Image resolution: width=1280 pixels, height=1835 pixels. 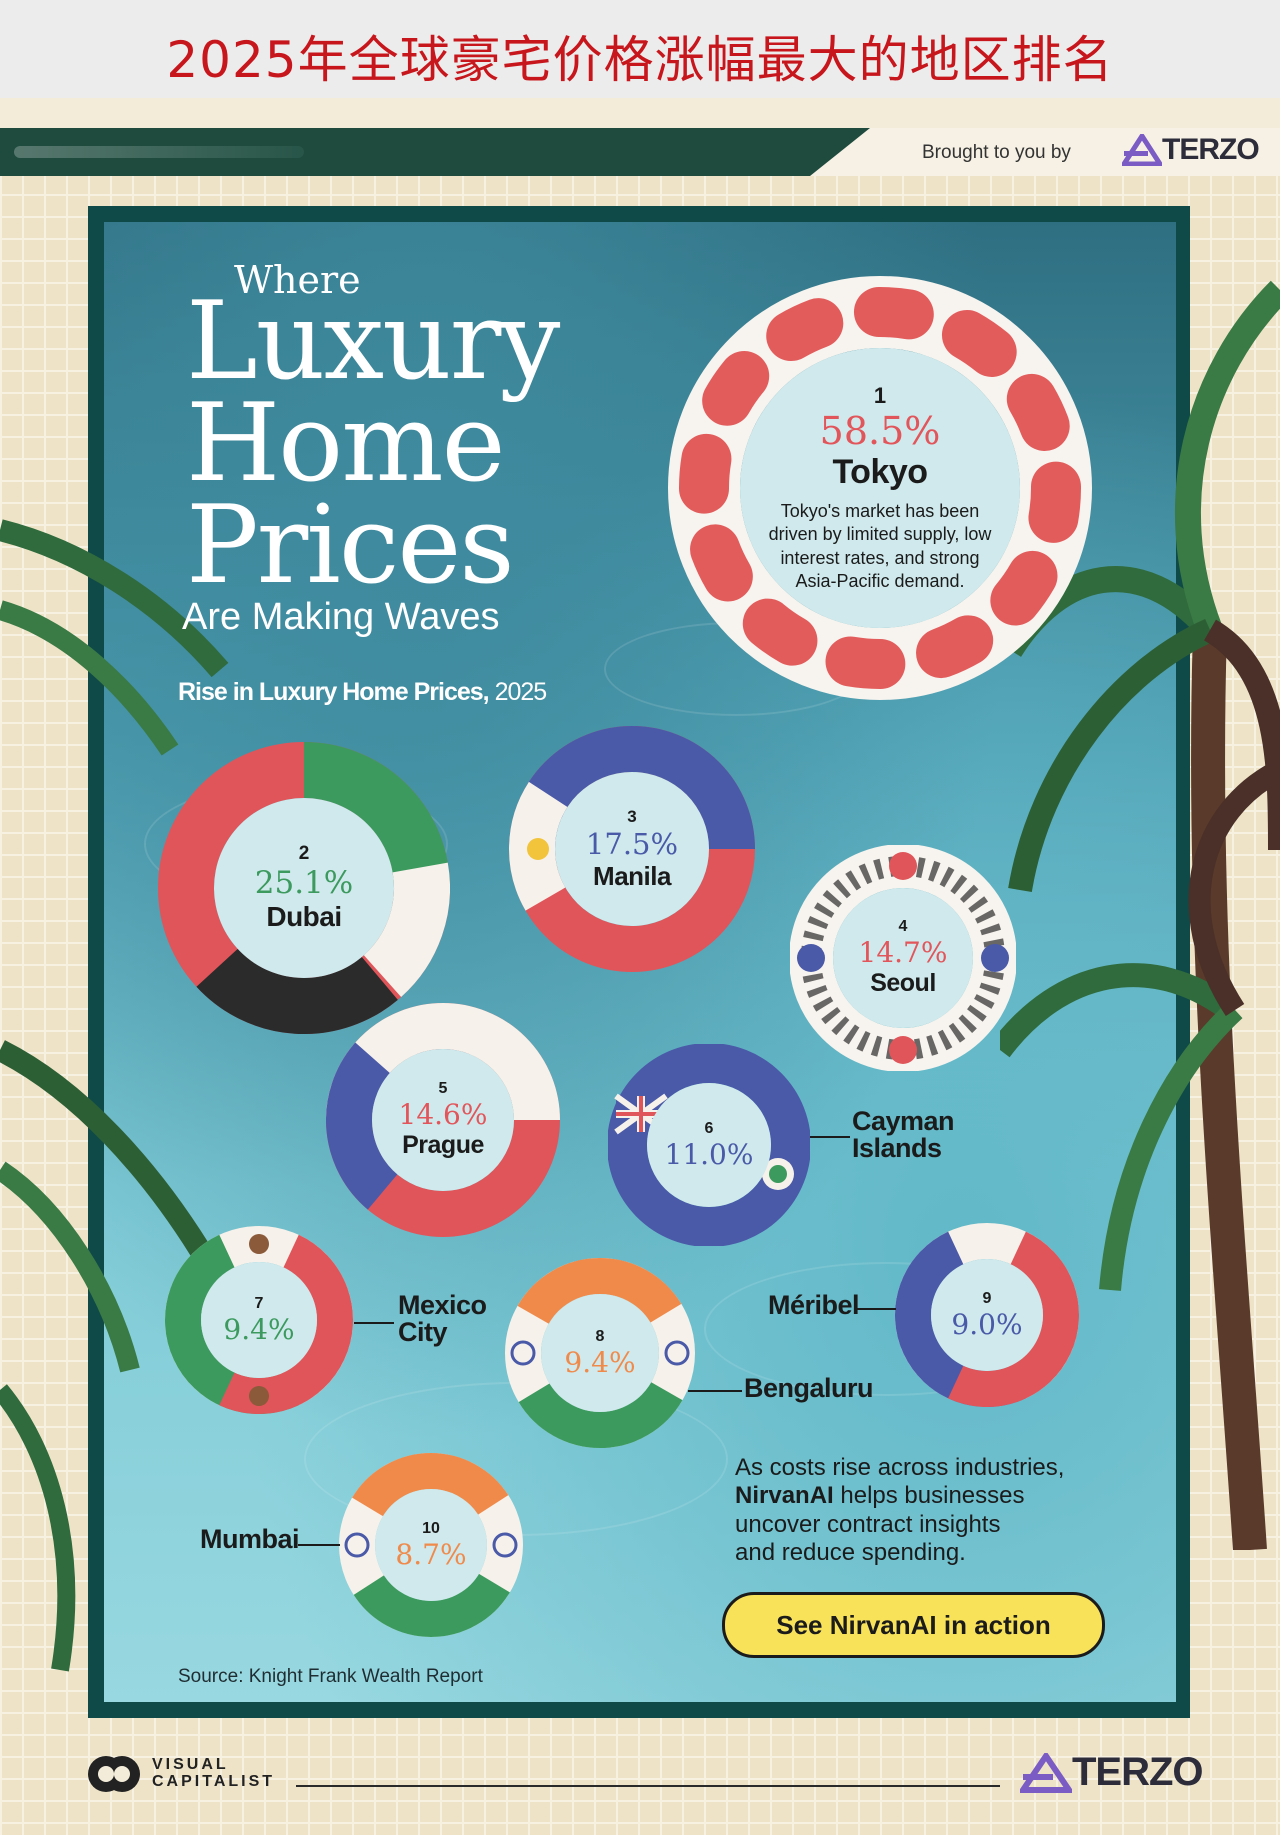 I want to click on city-label: Prague, so click(x=443, y=1145).